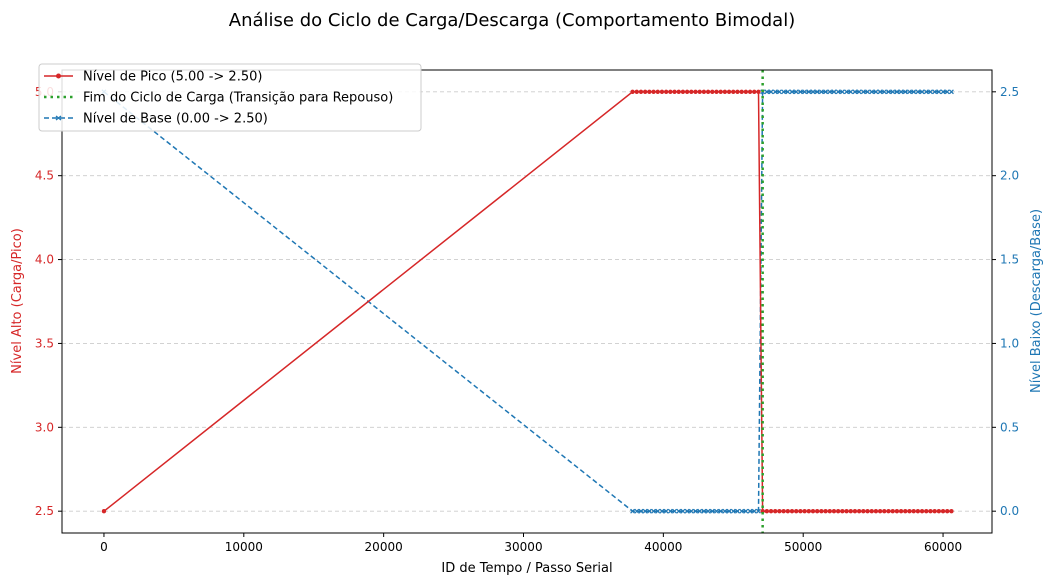  What do you see at coordinates (1005, 301) in the screenshot?
I see `y-axis-right: 0.0 0.5 1.0 1.5 2.0 2.5` at bounding box center [1005, 301].